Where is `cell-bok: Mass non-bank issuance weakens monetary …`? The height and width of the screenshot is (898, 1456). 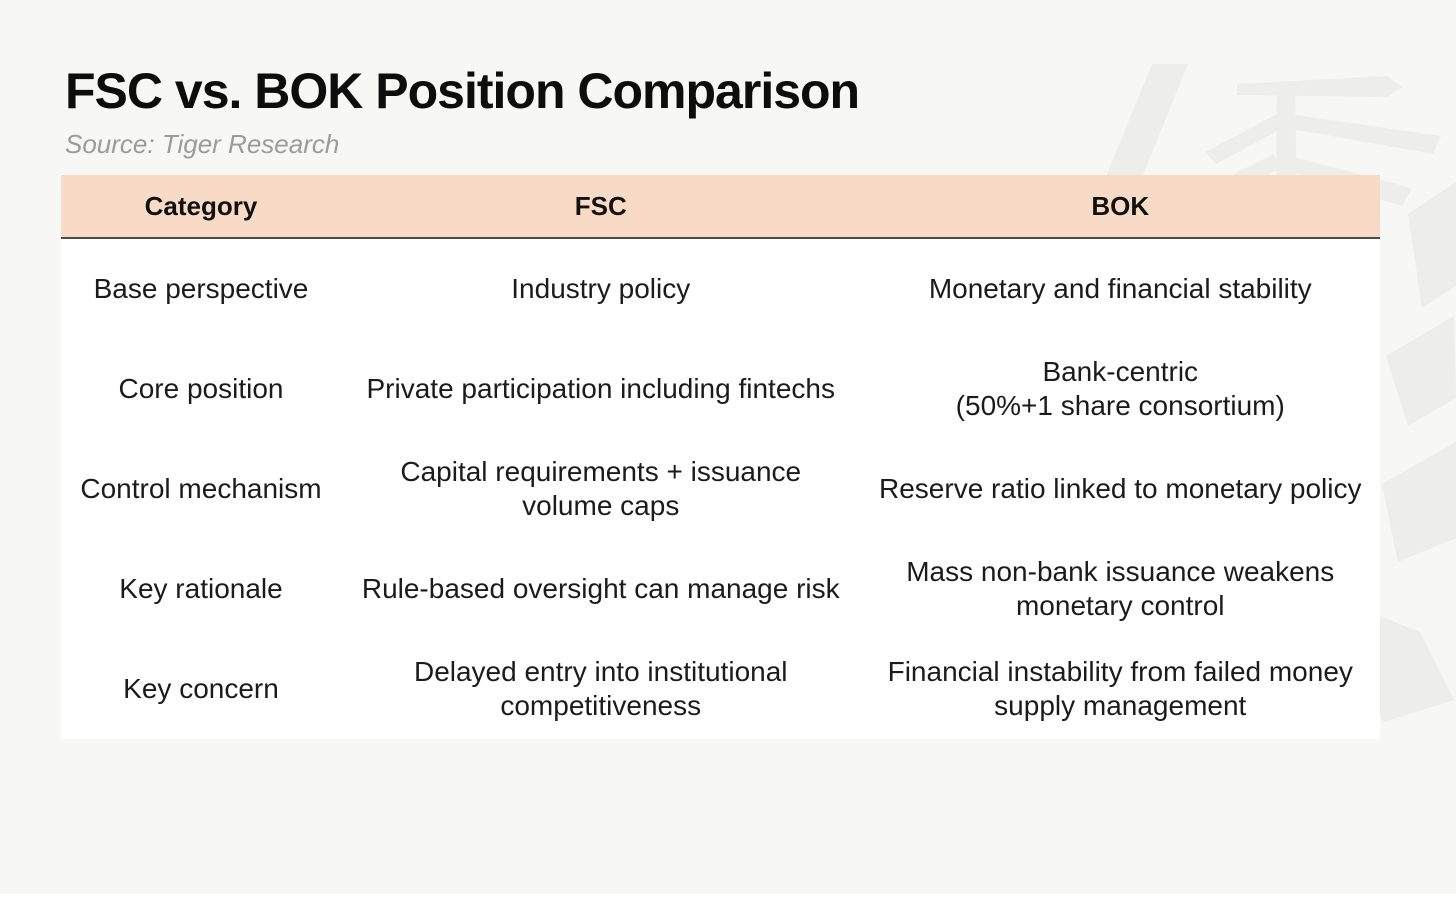 cell-bok: Mass non-bank issuance weakens monetary … is located at coordinates (1120, 589).